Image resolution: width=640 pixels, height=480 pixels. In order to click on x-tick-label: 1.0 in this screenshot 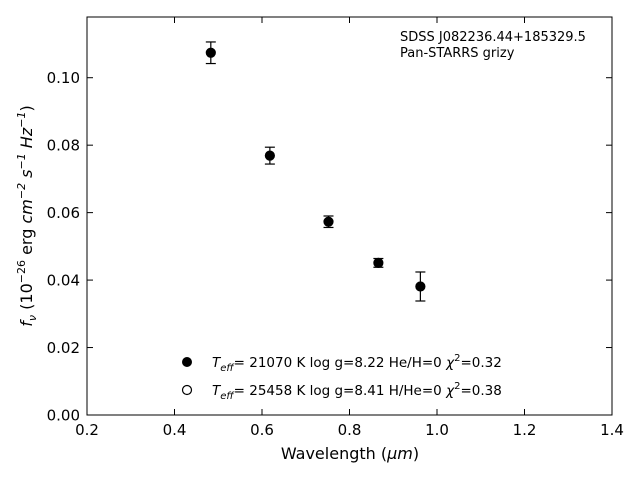, I will do `click(437, 430)`.